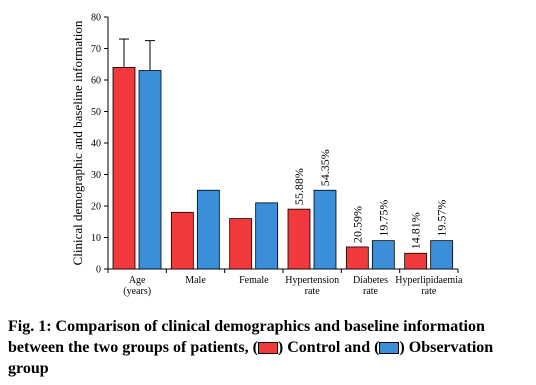  I want to click on y-tick-label: 10, so click(96, 238).